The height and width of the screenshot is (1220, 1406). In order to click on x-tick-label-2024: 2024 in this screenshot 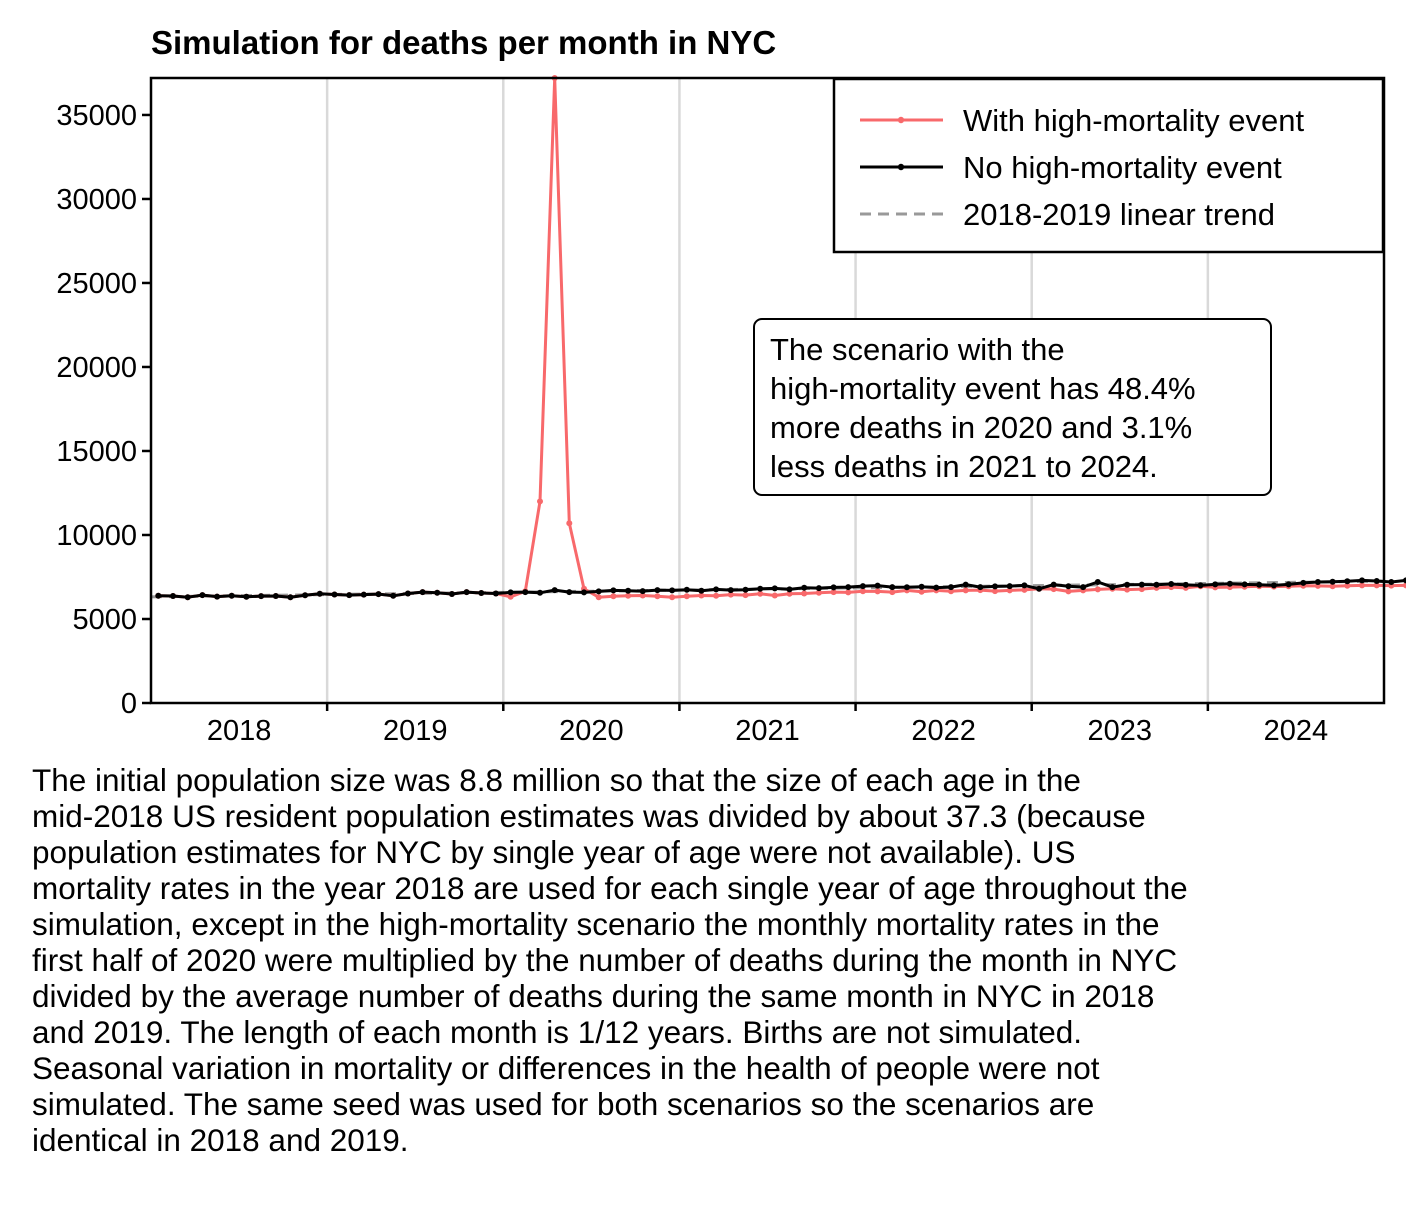, I will do `click(1296, 731)`.